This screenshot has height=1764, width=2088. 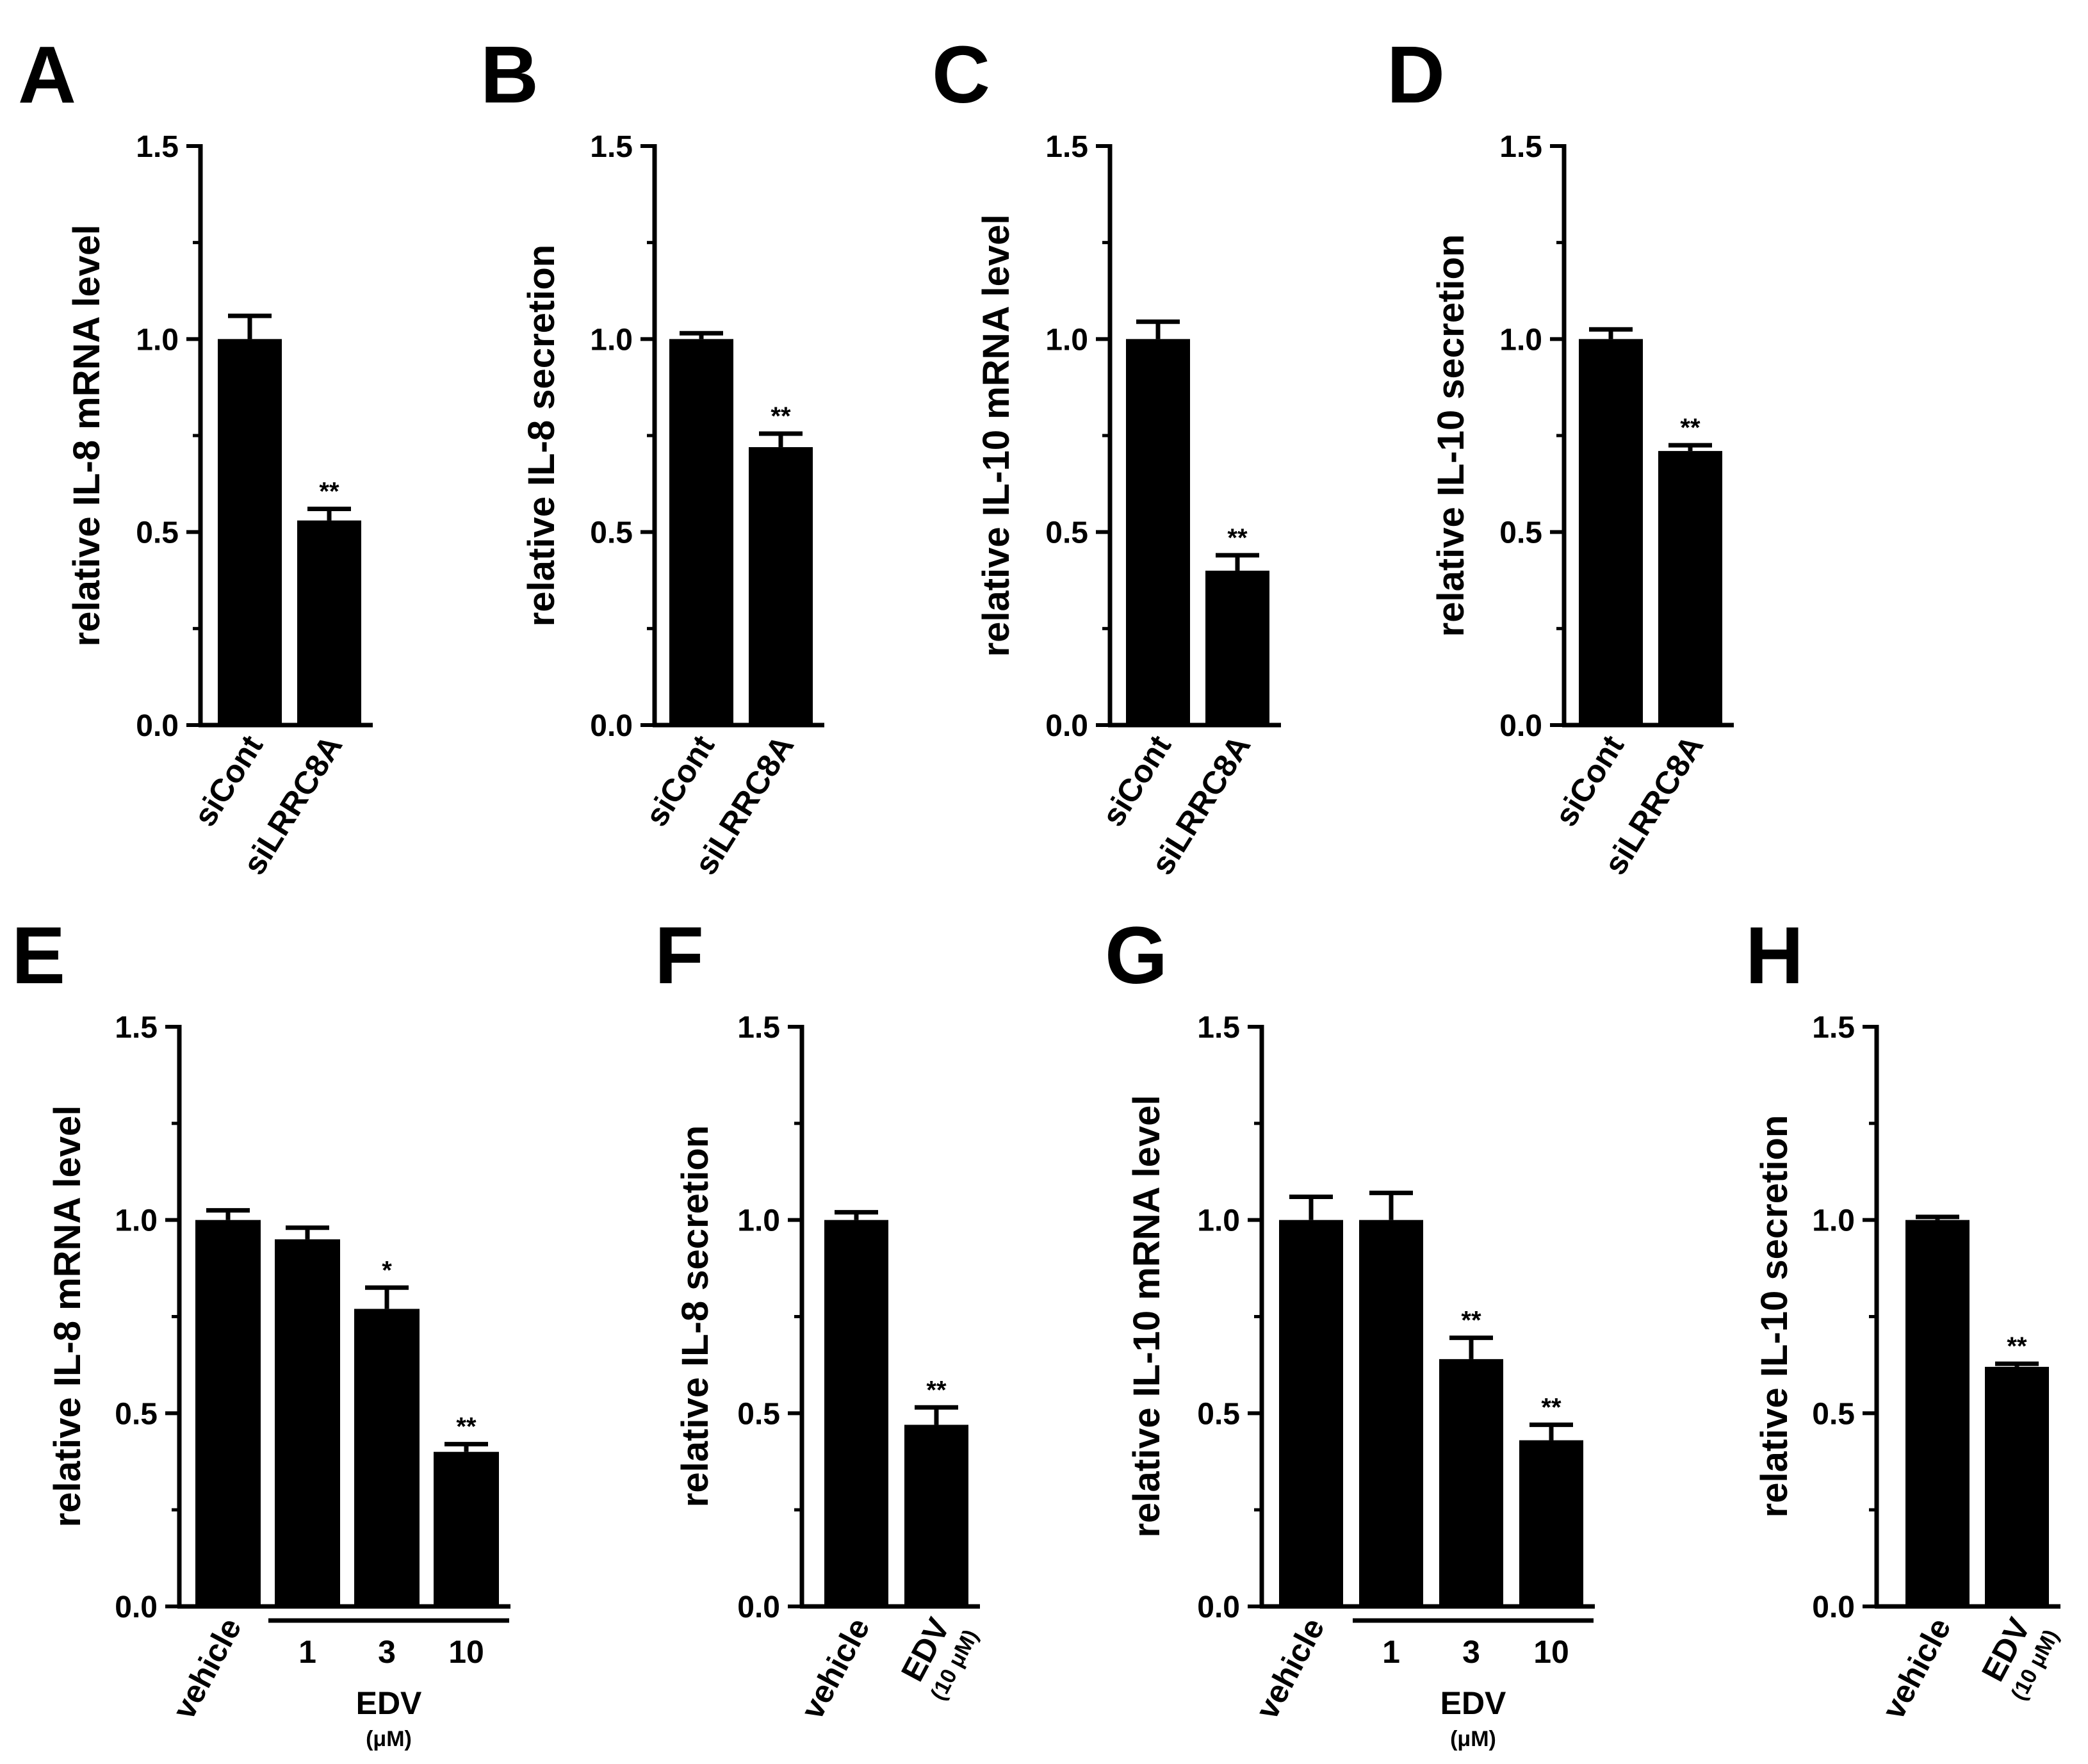 What do you see at coordinates (38, 955) in the screenshot?
I see `panel-letter: E` at bounding box center [38, 955].